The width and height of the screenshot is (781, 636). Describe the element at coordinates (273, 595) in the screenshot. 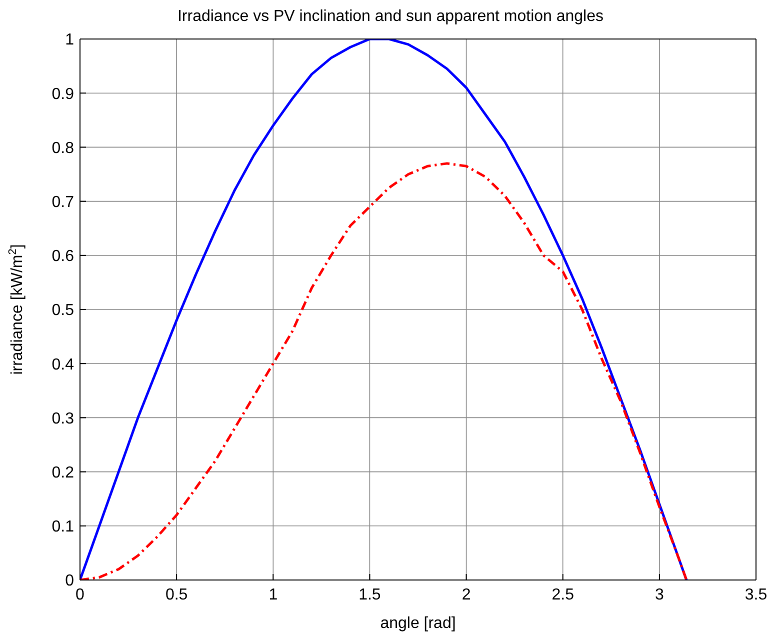

I see `x-tick-label: 1` at that location.